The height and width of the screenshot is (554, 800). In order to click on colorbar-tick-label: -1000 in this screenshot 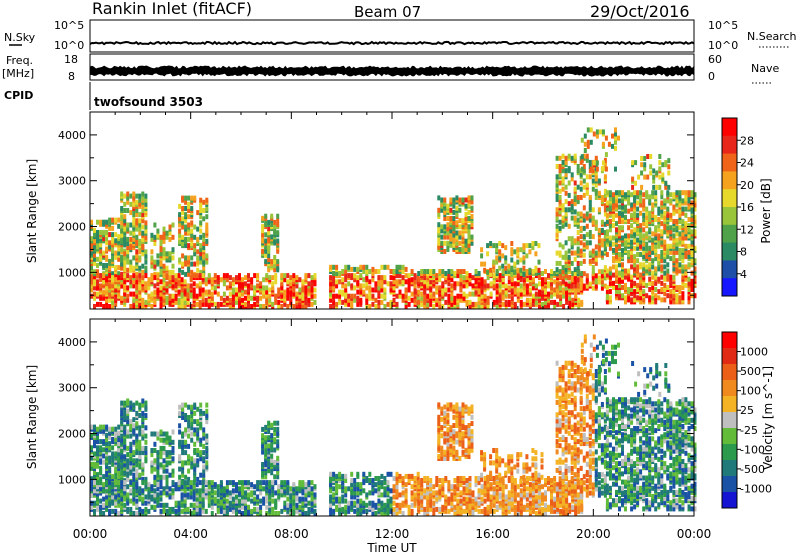, I will do `click(756, 488)`.